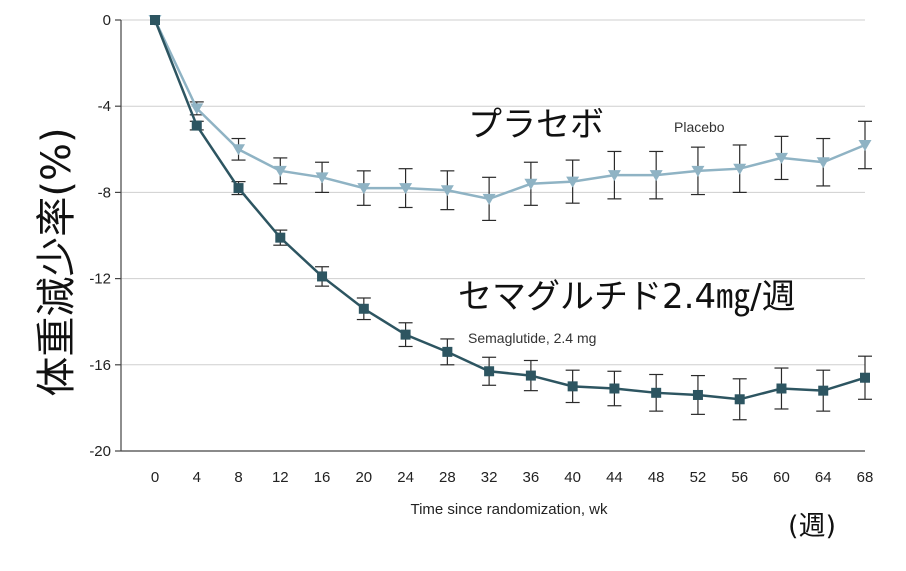 The width and height of the screenshot is (906, 571). I want to click on x-tick-label: 0, so click(155, 477).